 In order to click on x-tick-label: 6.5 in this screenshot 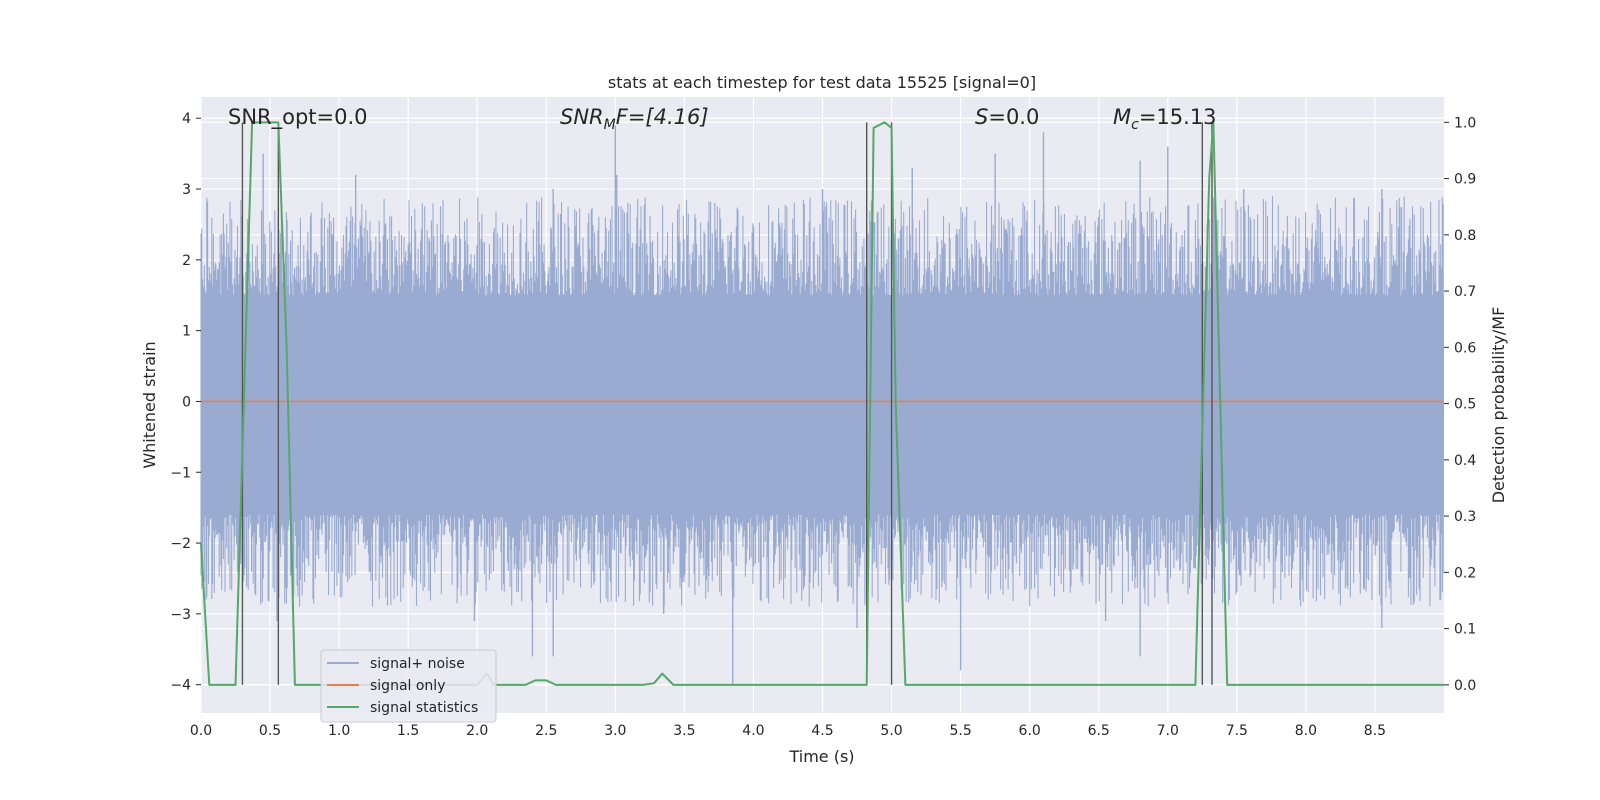, I will do `click(1099, 731)`.